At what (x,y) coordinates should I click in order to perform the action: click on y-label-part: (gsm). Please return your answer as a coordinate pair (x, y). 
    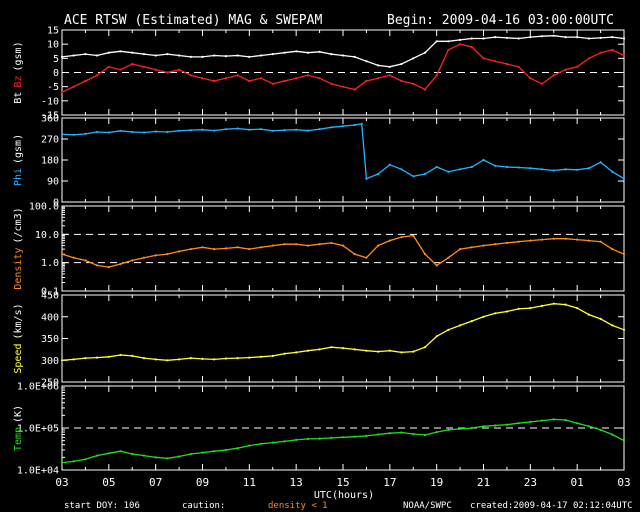
    Looking at the image, I should click on (18, 149).